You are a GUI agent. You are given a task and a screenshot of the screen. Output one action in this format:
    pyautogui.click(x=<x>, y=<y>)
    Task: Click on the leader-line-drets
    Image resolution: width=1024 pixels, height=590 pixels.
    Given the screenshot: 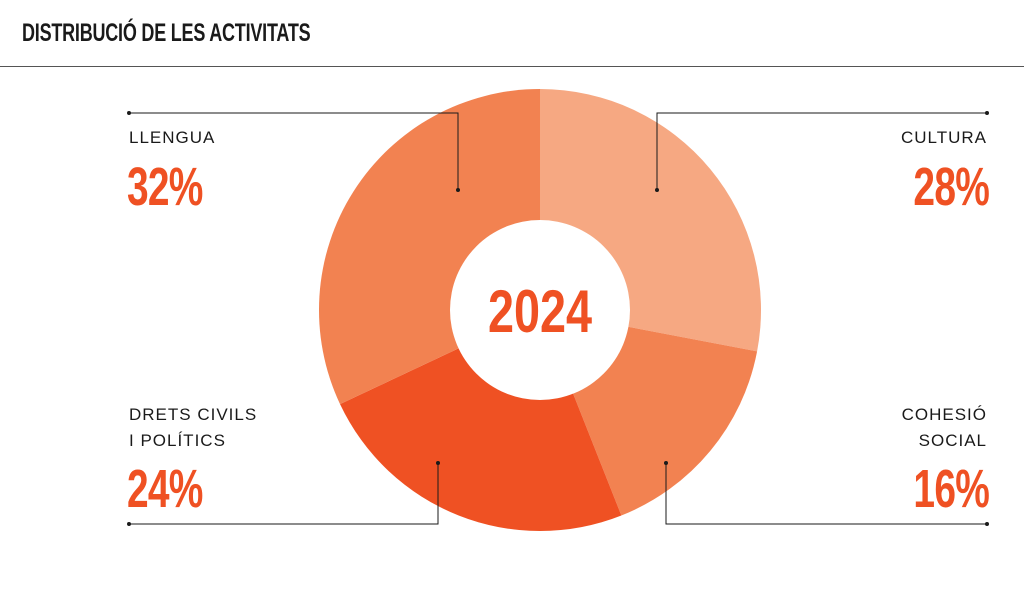 What is the action you would take?
    pyautogui.click(x=284, y=494)
    